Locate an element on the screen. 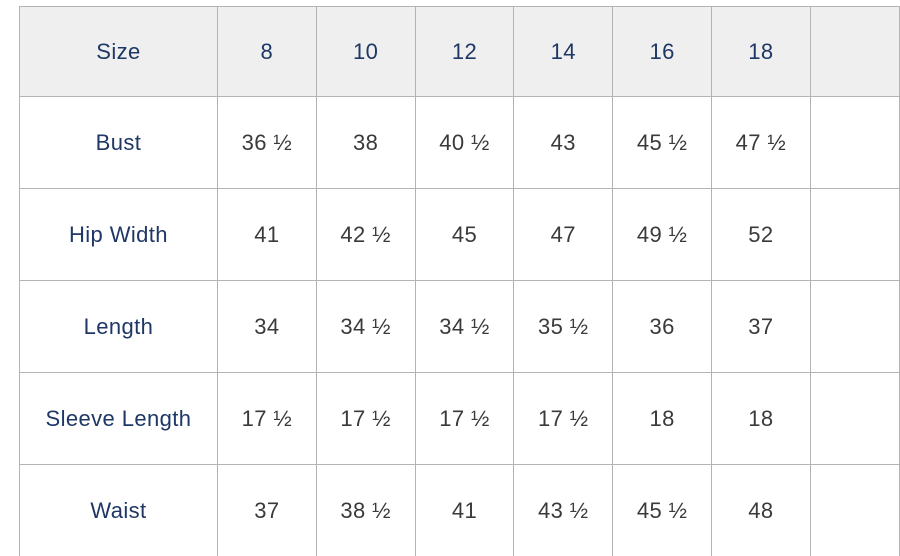 This screenshot has width=900, height=556. row-label-length: Length is located at coordinates (118, 326).